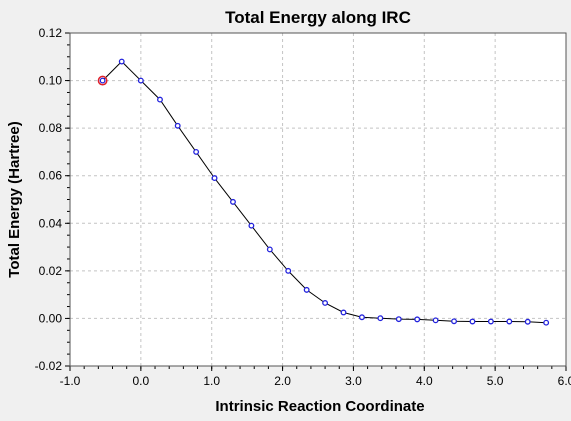 The width and height of the screenshot is (571, 421). What do you see at coordinates (424, 381) in the screenshot?
I see `x-tick-label: 4.0` at bounding box center [424, 381].